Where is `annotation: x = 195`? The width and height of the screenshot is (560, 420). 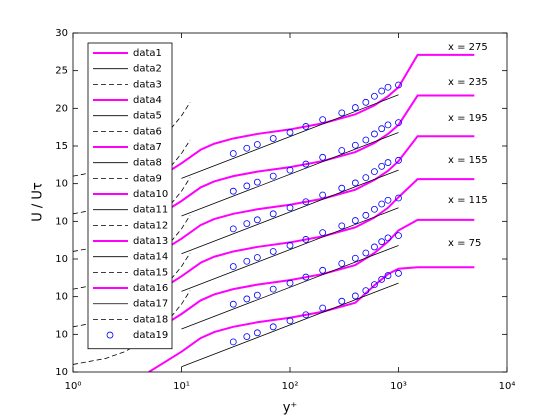 annotation: x = 195 is located at coordinates (468, 118).